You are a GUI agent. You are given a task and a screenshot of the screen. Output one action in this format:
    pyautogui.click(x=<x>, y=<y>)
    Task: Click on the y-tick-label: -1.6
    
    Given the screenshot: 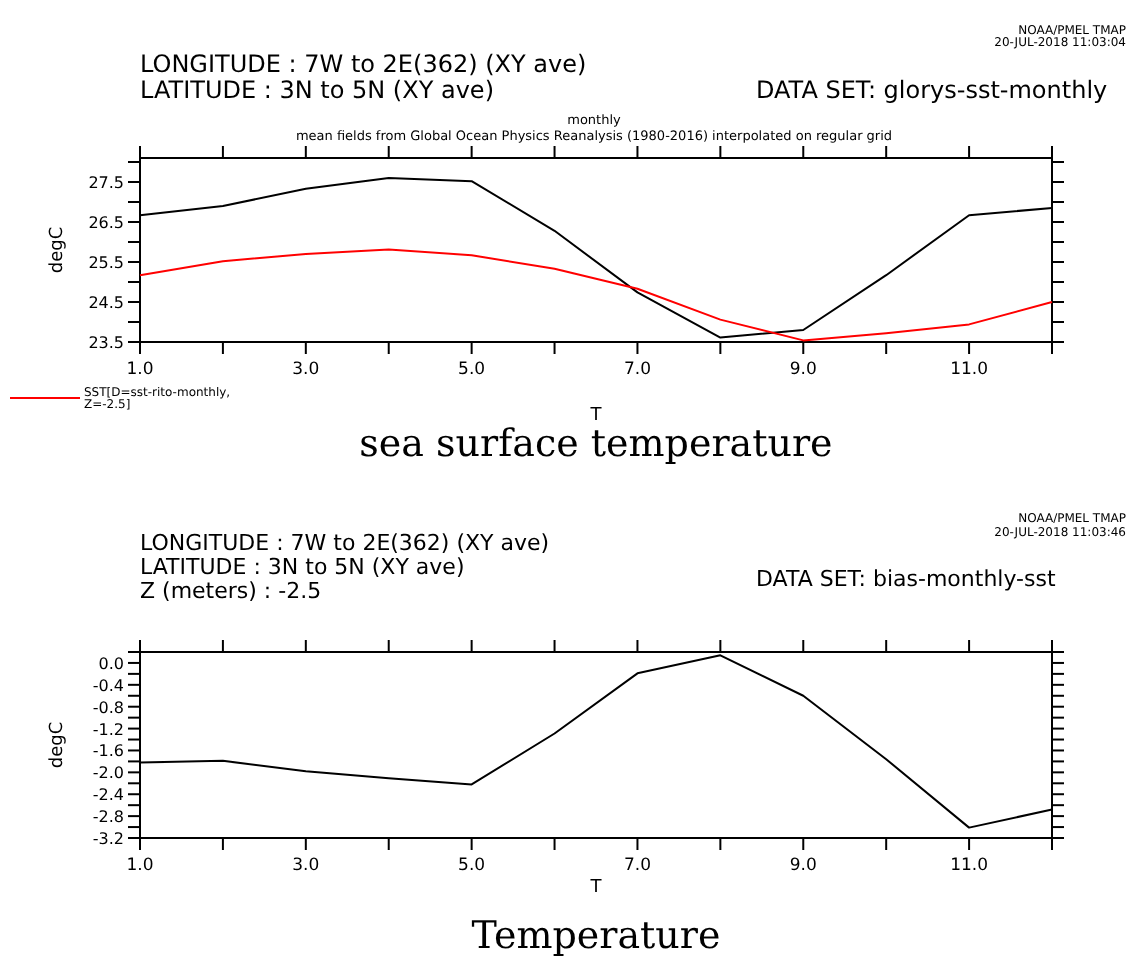 What is the action you would take?
    pyautogui.click(x=108, y=751)
    